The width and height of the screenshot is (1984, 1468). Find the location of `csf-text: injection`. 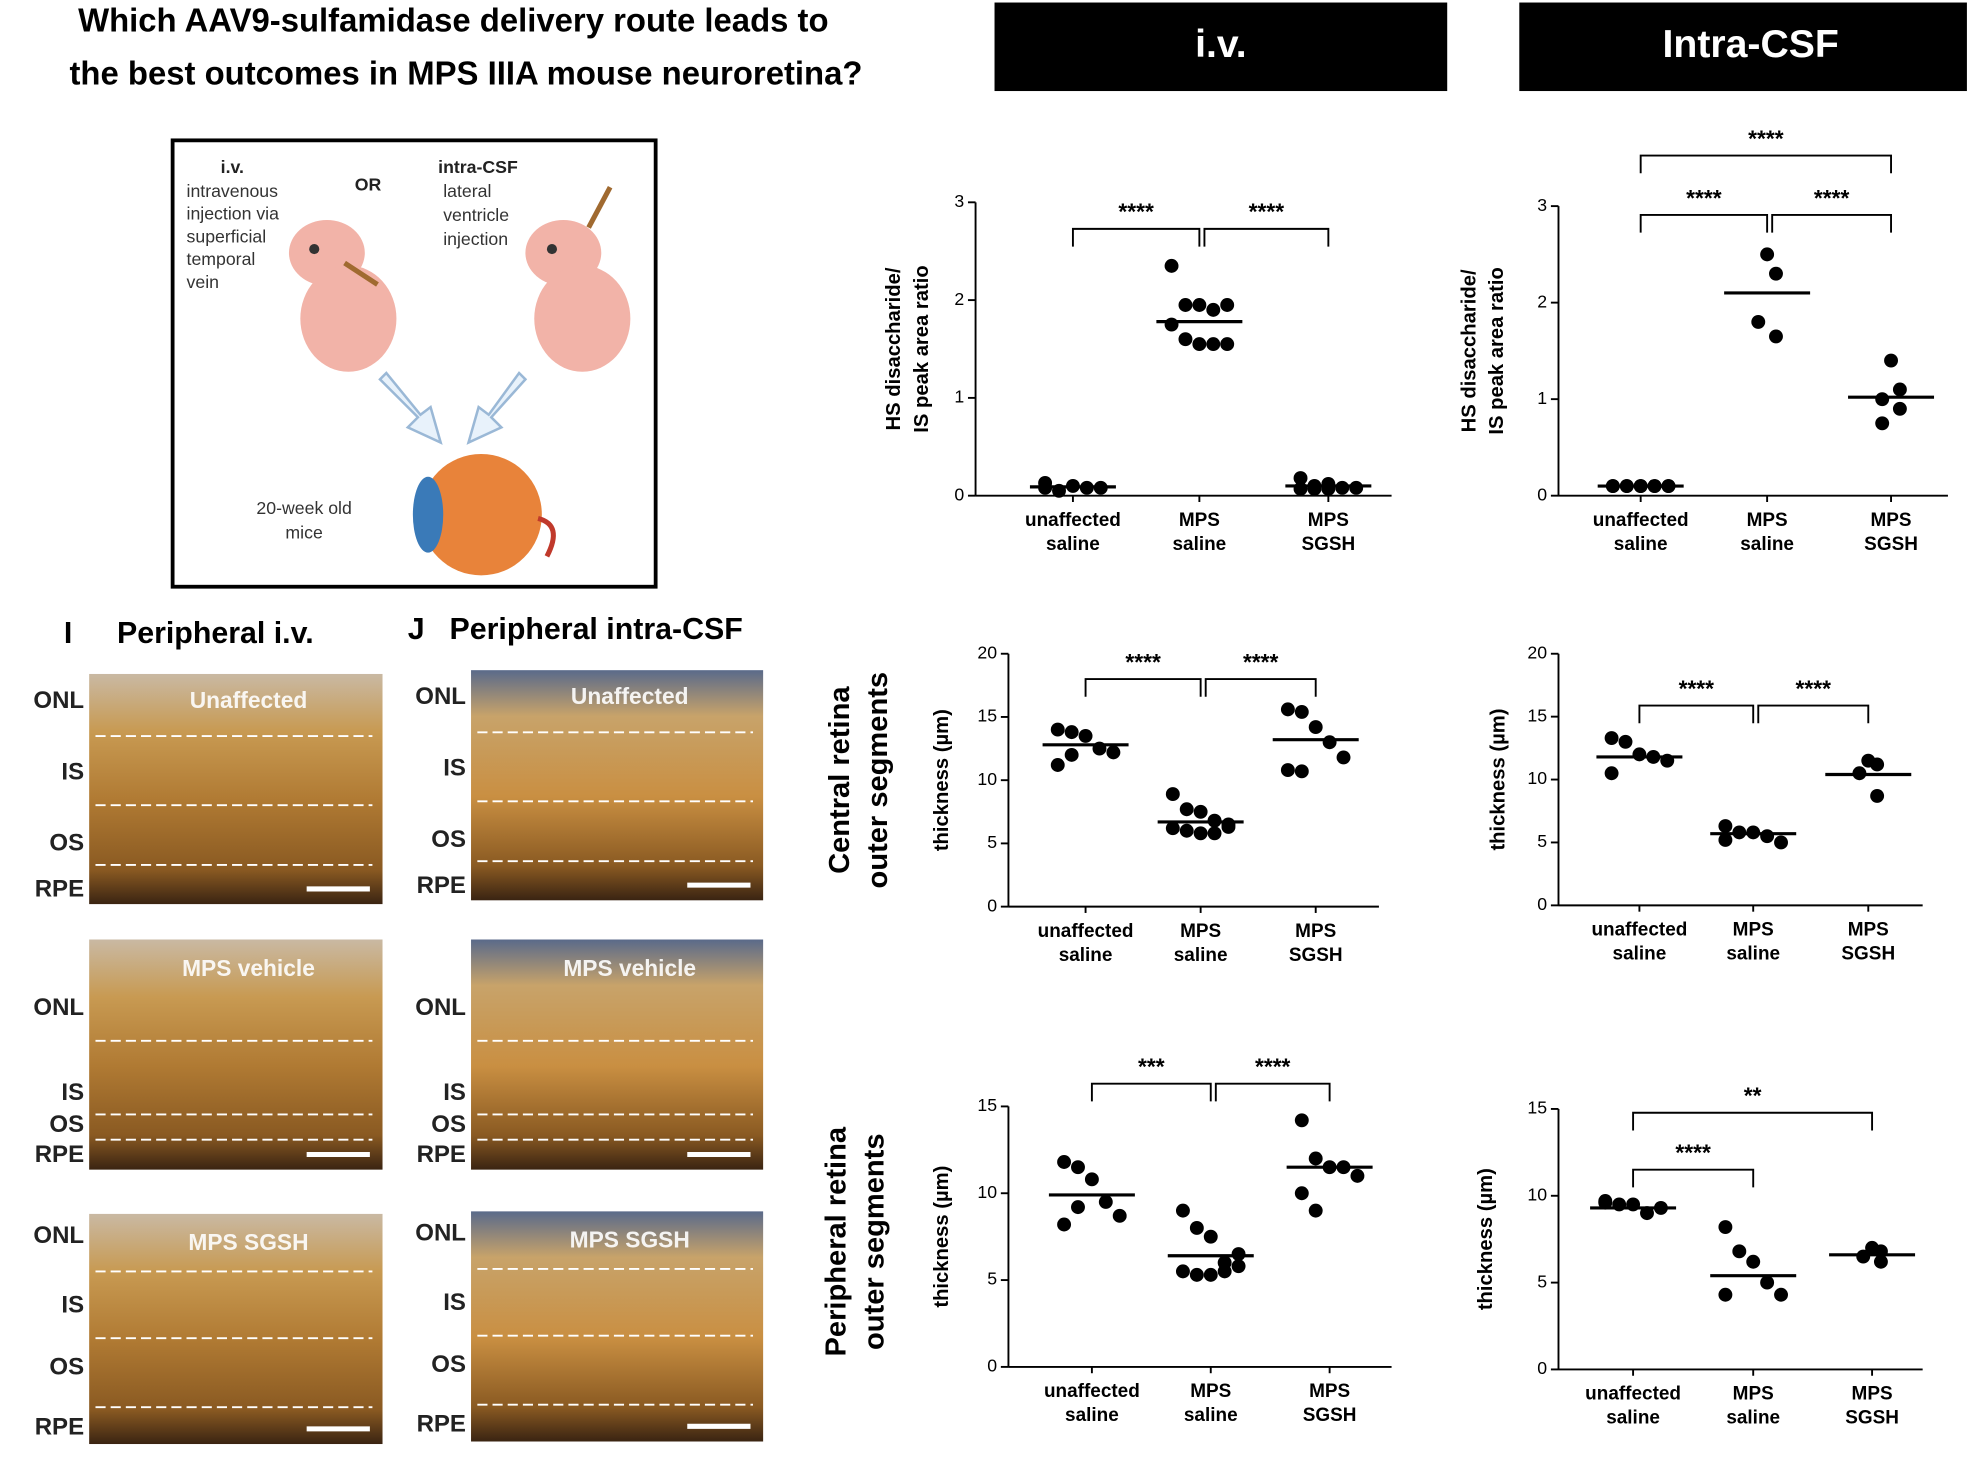

csf-text: injection is located at coordinates (475, 239).